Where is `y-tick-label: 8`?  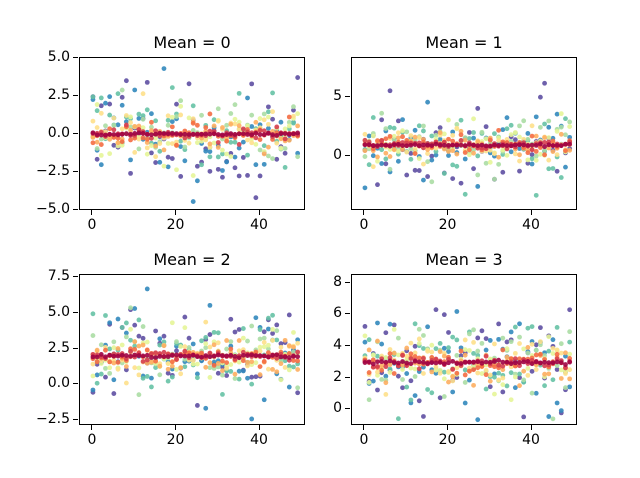
y-tick-label: 8 is located at coordinates (337, 281).